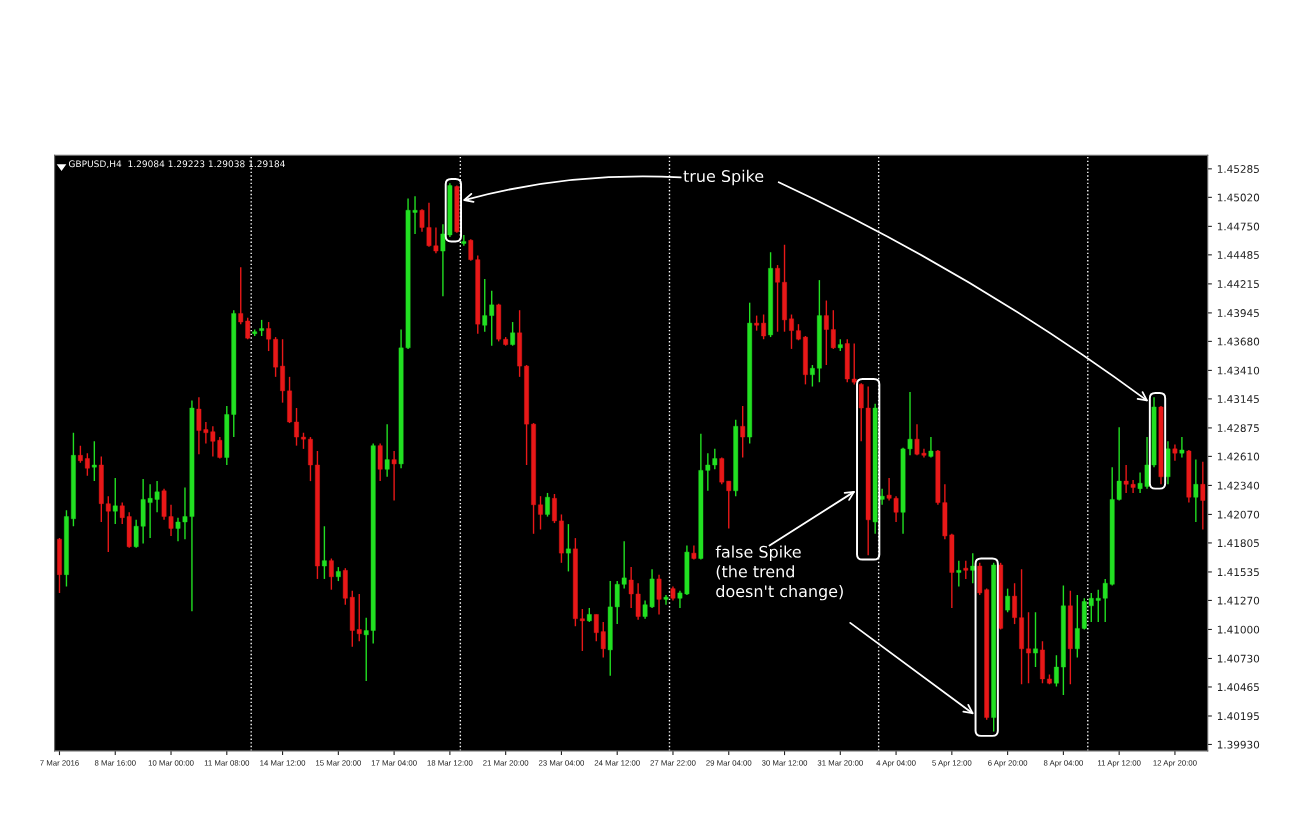  Describe the element at coordinates (1238, 687) in the screenshot. I see `y-tick-label: 1.40465` at that location.